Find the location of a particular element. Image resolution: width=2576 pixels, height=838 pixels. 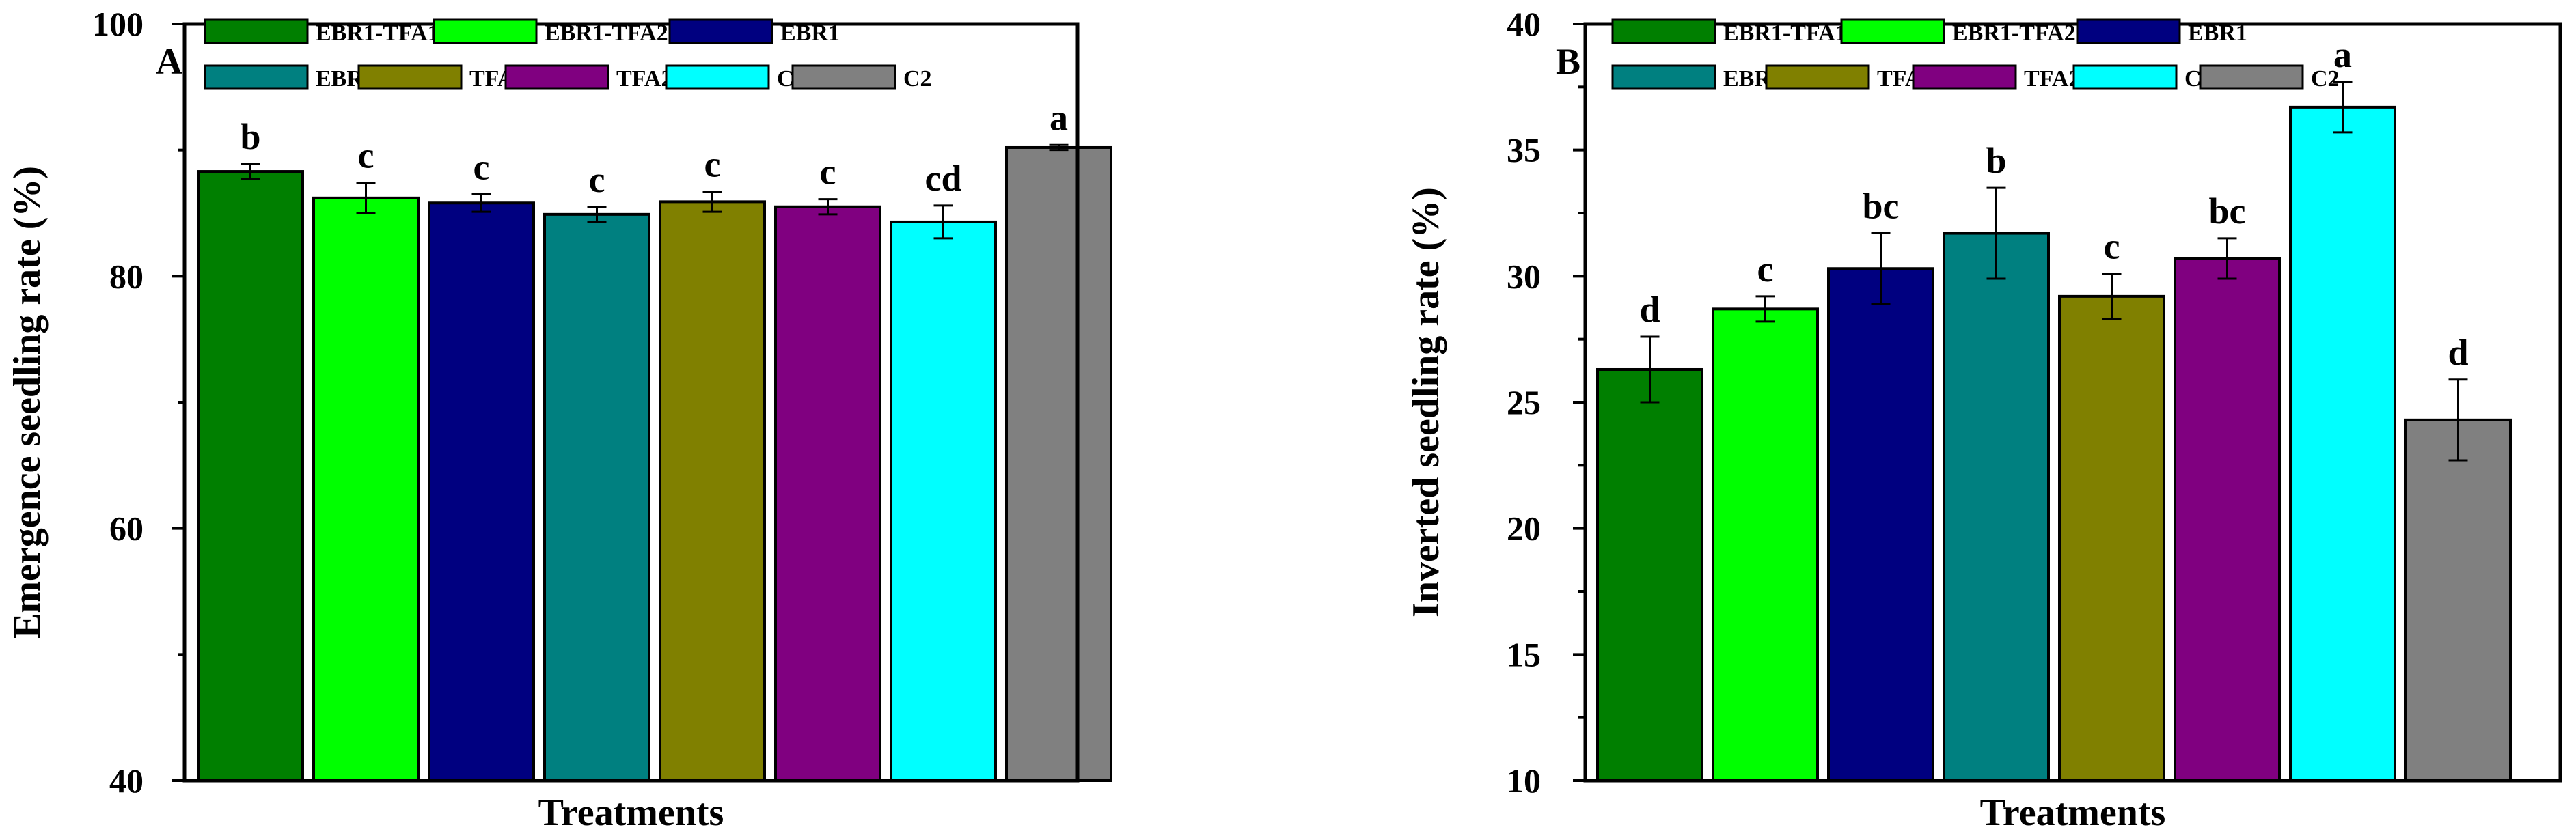

significance-letter: cd is located at coordinates (943, 179).